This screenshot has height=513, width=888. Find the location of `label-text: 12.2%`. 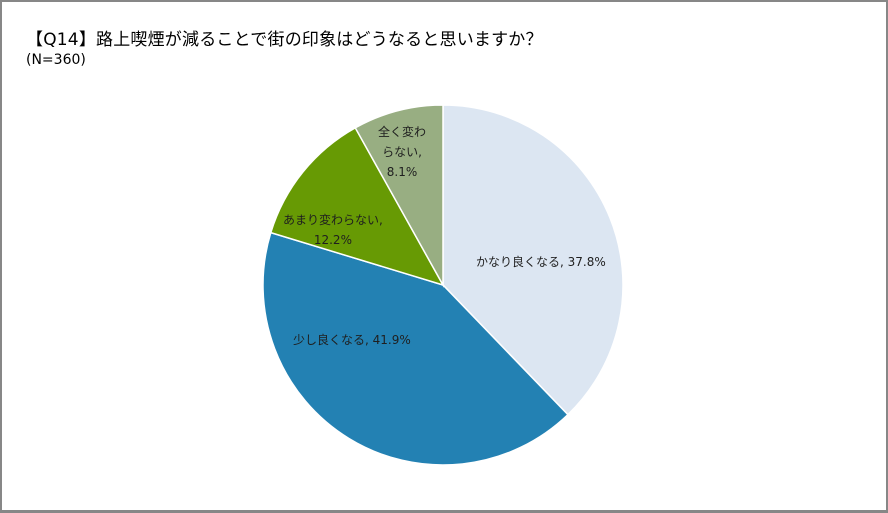

label-text: 12.2% is located at coordinates (332, 240).